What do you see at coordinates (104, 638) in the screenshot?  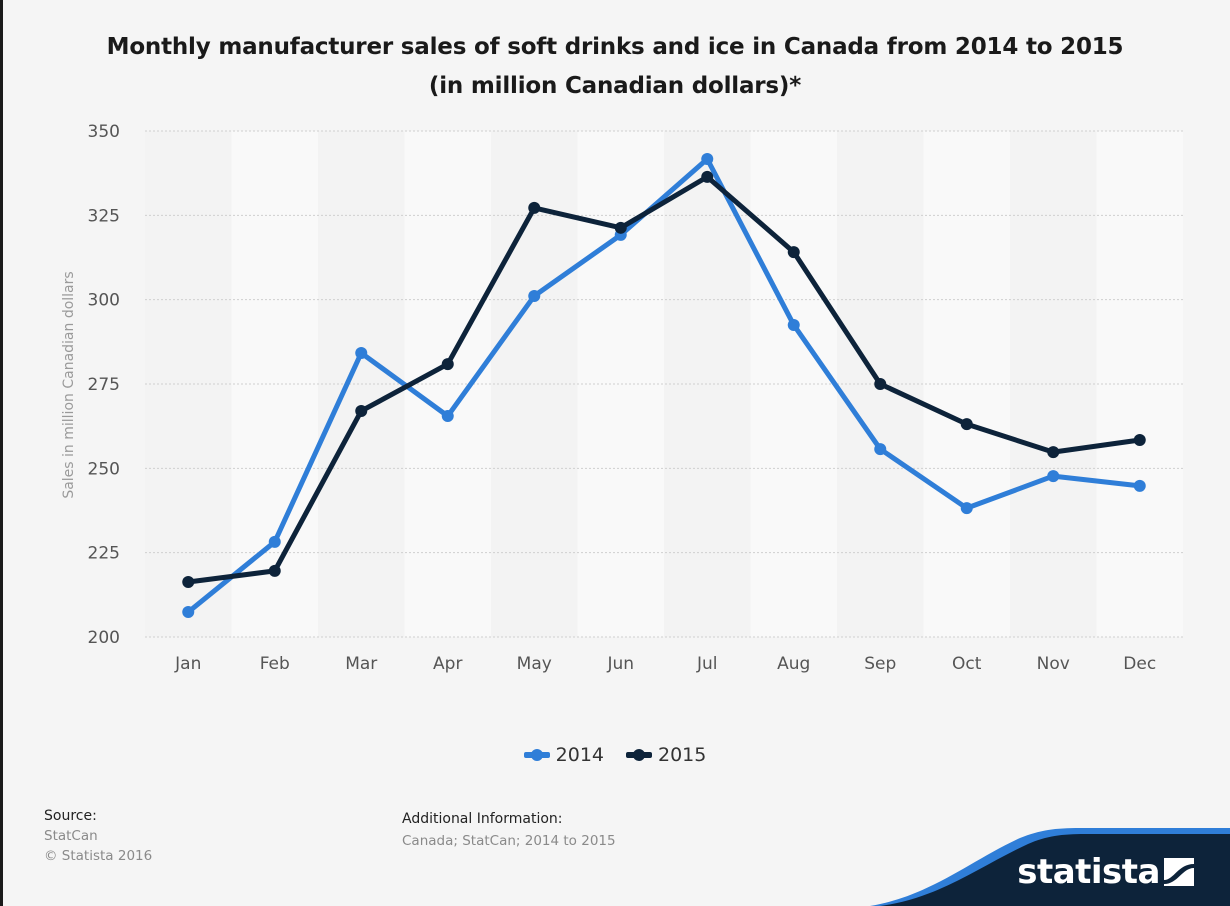 I see `y-tick-label: 200` at bounding box center [104, 638].